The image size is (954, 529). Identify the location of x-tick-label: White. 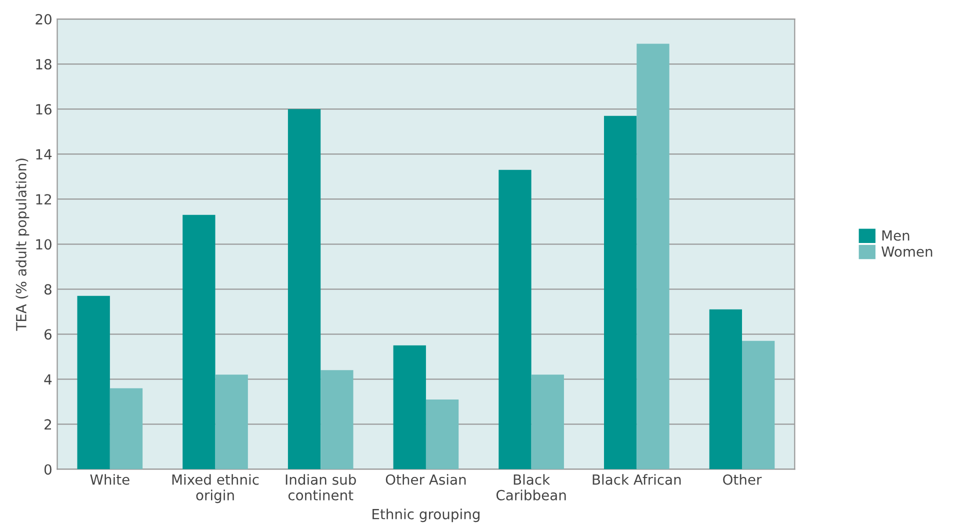
(110, 479).